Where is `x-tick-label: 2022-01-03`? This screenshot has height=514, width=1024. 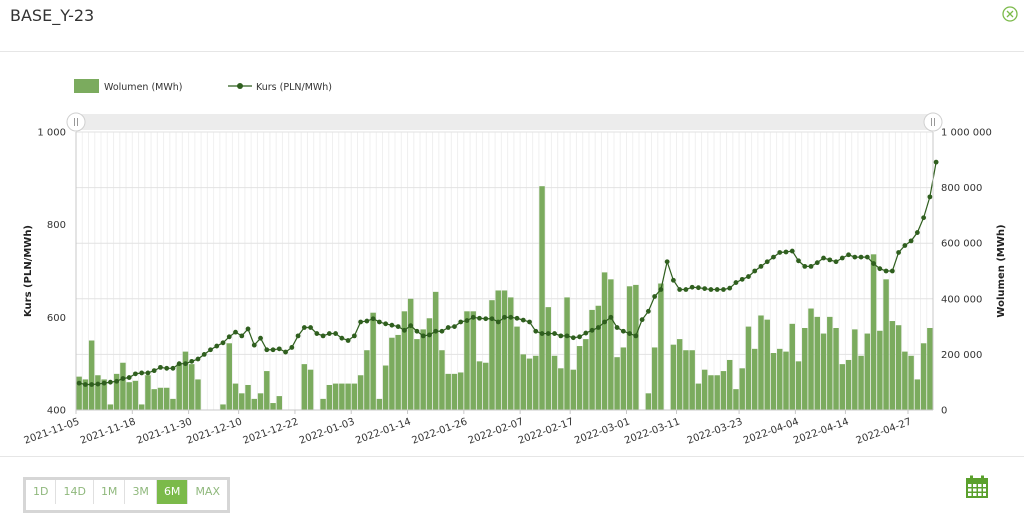 x-tick-label: 2022-01-03 is located at coordinates (327, 431).